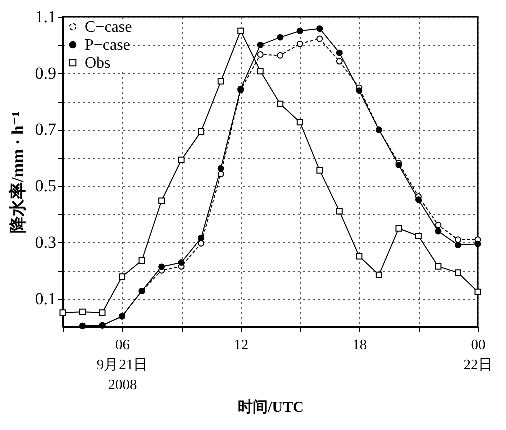  Describe the element at coordinates (271, 407) in the screenshot. I see `x-axis-title: 时间/UTC` at that location.